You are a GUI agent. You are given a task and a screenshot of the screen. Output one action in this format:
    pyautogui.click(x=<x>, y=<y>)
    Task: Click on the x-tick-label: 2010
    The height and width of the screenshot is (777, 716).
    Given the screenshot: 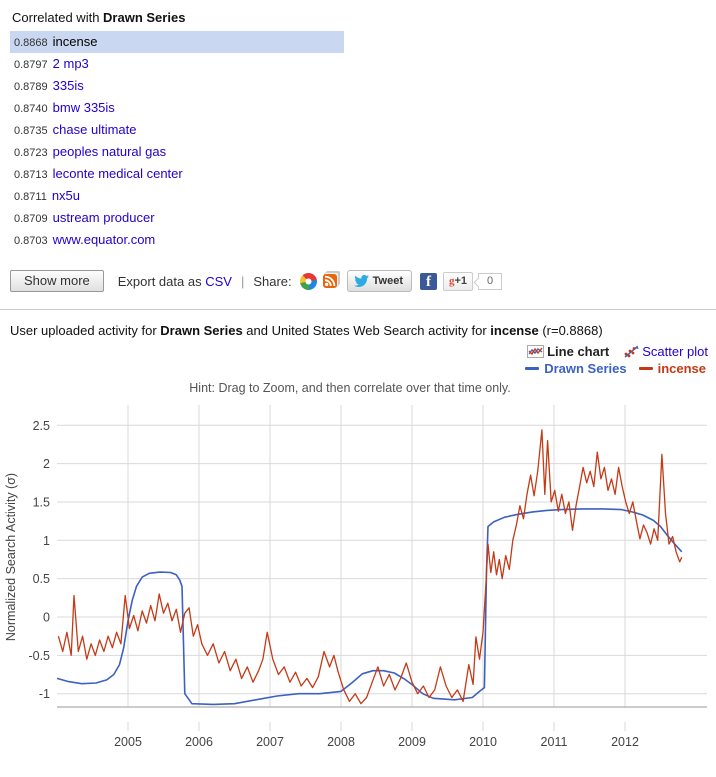 What is the action you would take?
    pyautogui.click(x=483, y=742)
    